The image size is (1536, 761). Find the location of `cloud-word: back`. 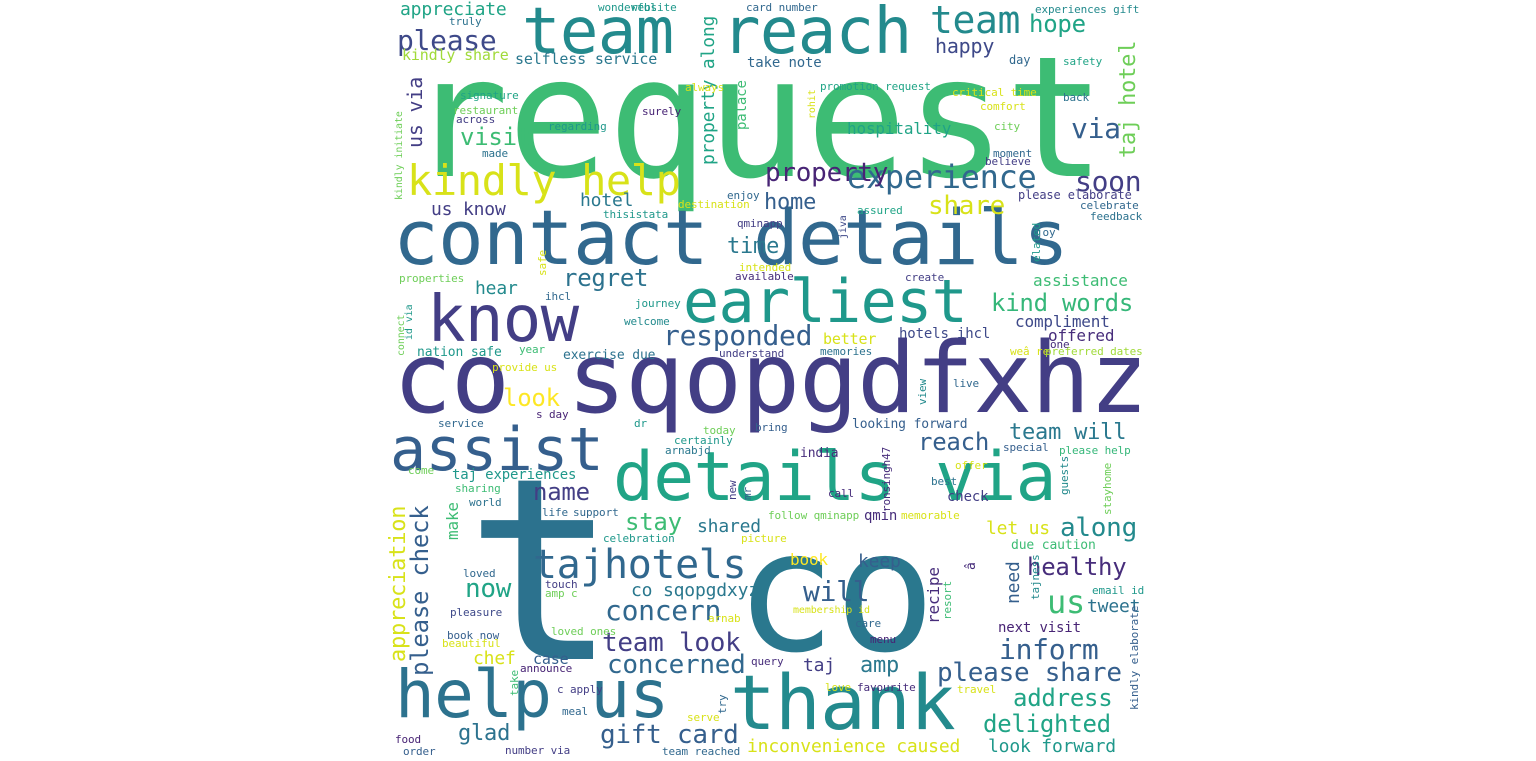

cloud-word: back is located at coordinates (1076, 97).